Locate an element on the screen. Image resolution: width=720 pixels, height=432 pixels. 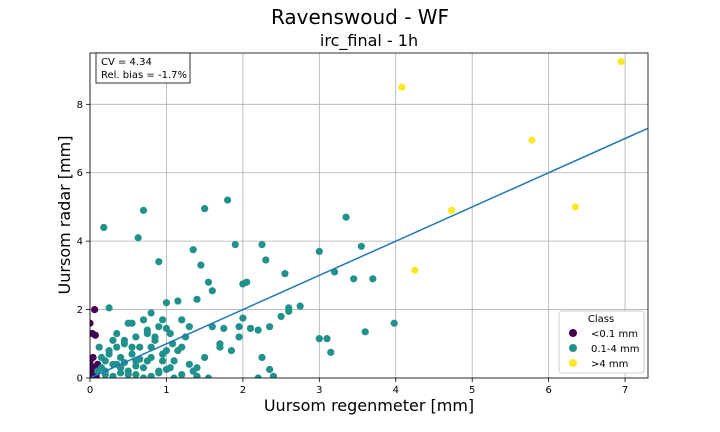
y-tick-label: 8 is located at coordinates (80, 105).